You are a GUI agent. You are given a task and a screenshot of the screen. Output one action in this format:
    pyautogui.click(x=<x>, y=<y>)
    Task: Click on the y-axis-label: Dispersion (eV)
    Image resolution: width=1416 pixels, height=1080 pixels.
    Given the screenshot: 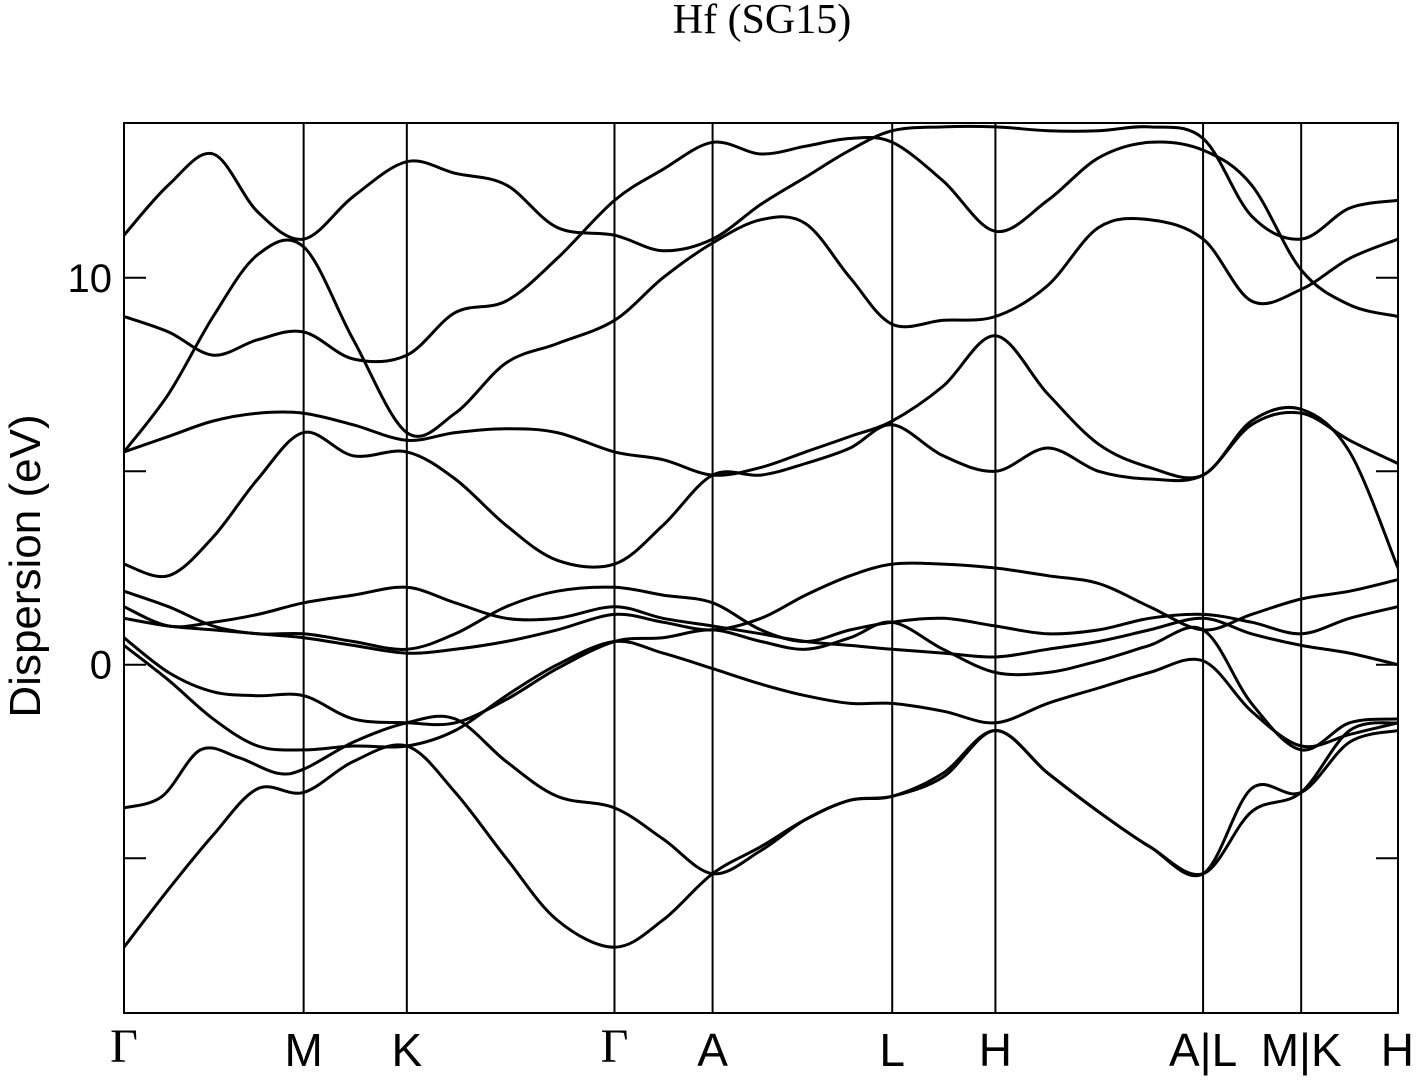 What is the action you would take?
    pyautogui.click(x=25, y=565)
    